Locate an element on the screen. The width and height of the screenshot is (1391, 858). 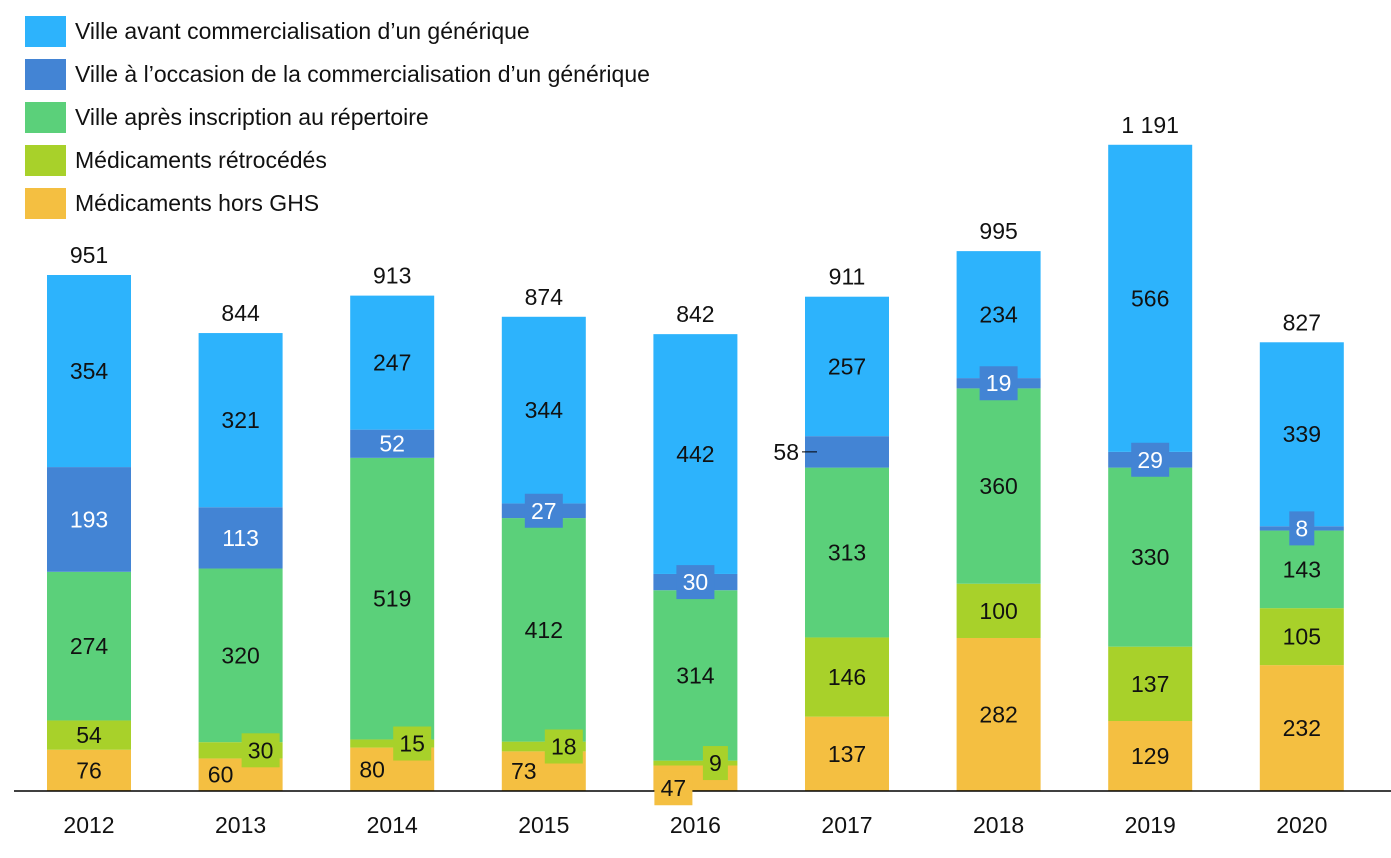
data-label: 58 is located at coordinates (786, 452).